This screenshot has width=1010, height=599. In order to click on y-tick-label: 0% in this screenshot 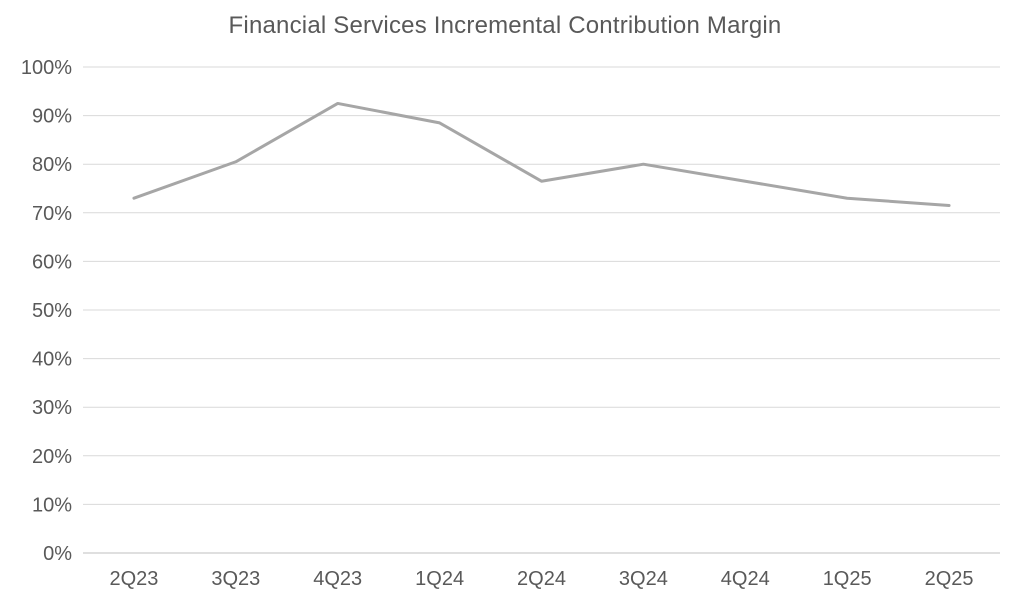, I will do `click(57, 554)`.